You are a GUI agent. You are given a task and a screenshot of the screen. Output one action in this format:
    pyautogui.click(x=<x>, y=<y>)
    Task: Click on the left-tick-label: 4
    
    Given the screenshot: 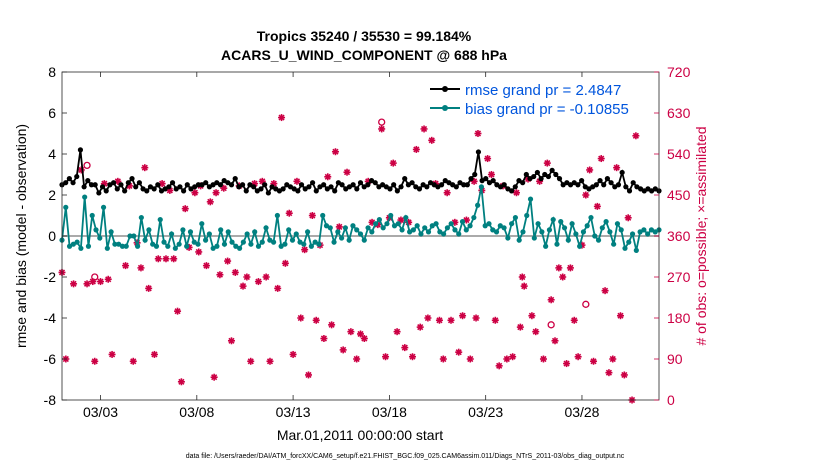 What is the action you would take?
    pyautogui.click(x=52, y=154)
    